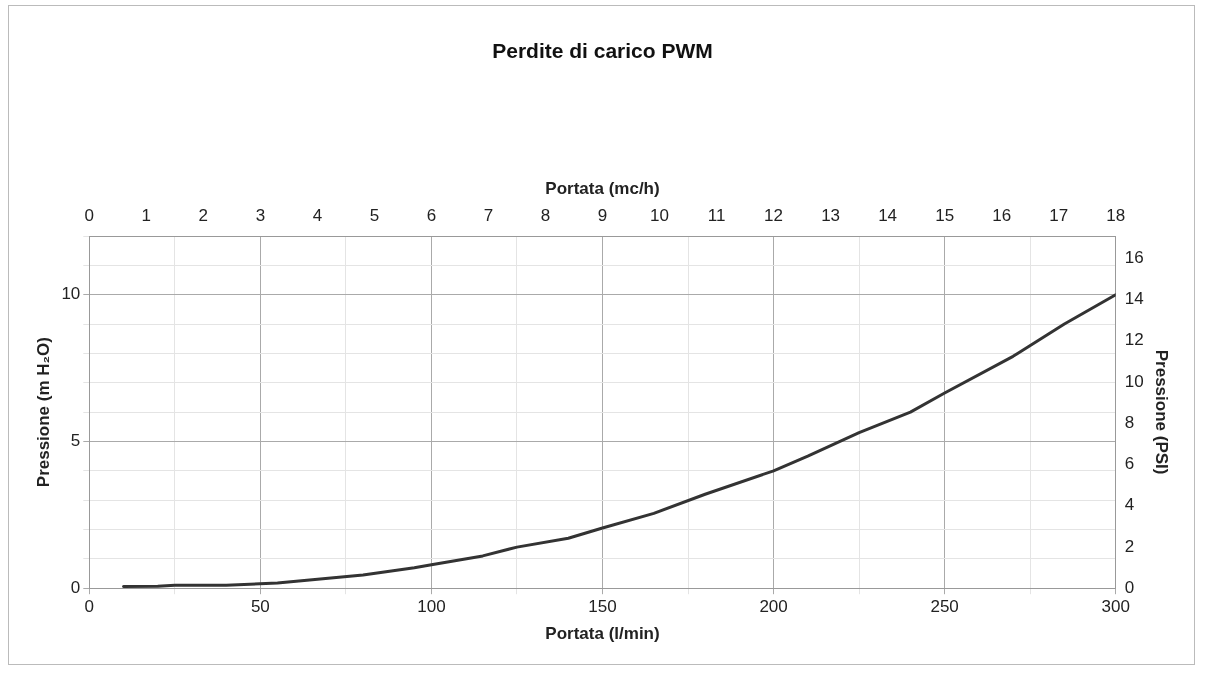 Image resolution: width=1205 pixels, height=674 pixels. Describe the element at coordinates (602, 607) in the screenshot. I see `x-tick-label: 150` at that location.